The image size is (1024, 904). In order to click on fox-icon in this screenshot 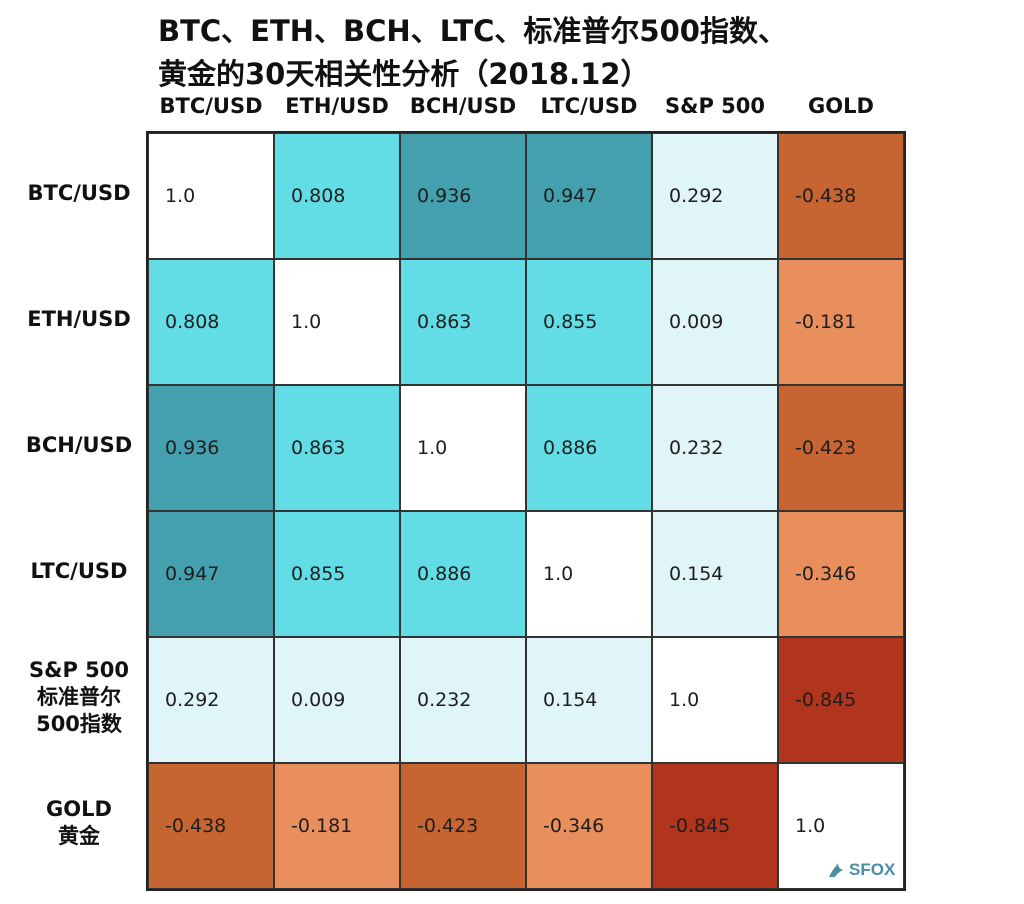, I will do `click(836, 870)`.